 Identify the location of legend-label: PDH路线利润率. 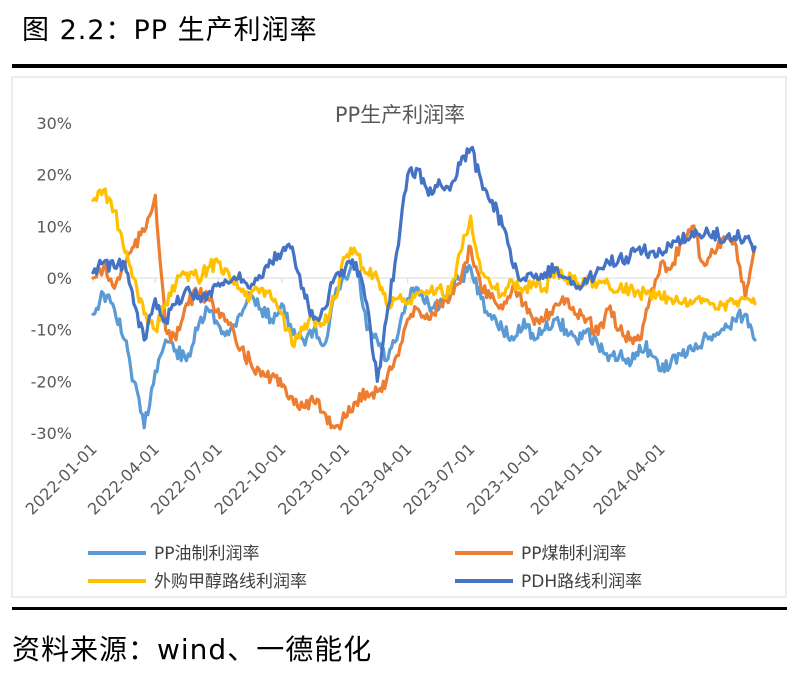
(581, 582).